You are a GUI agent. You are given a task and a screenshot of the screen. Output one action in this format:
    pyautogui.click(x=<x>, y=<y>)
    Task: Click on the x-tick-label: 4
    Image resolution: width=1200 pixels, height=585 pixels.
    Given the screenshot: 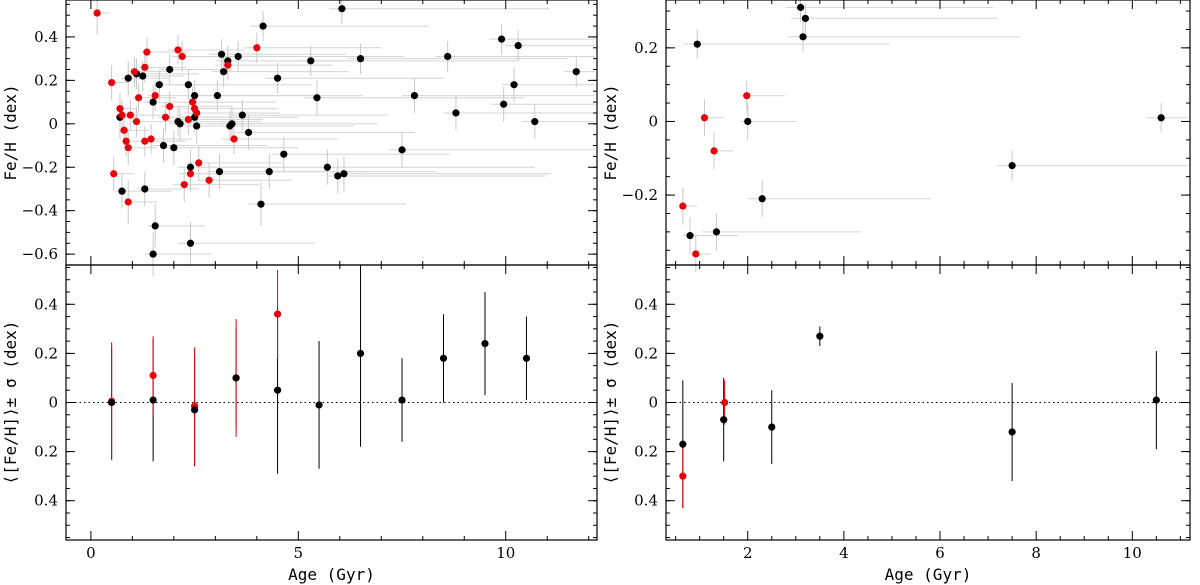 What is the action you would take?
    pyautogui.click(x=844, y=553)
    